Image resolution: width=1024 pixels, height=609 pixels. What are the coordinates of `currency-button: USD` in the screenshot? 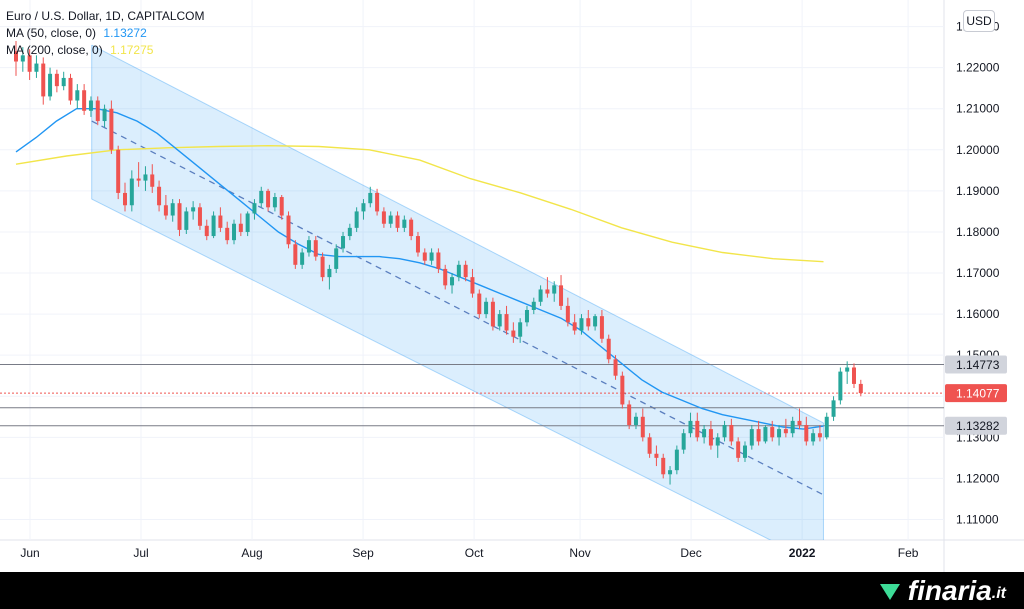 It's located at (979, 21).